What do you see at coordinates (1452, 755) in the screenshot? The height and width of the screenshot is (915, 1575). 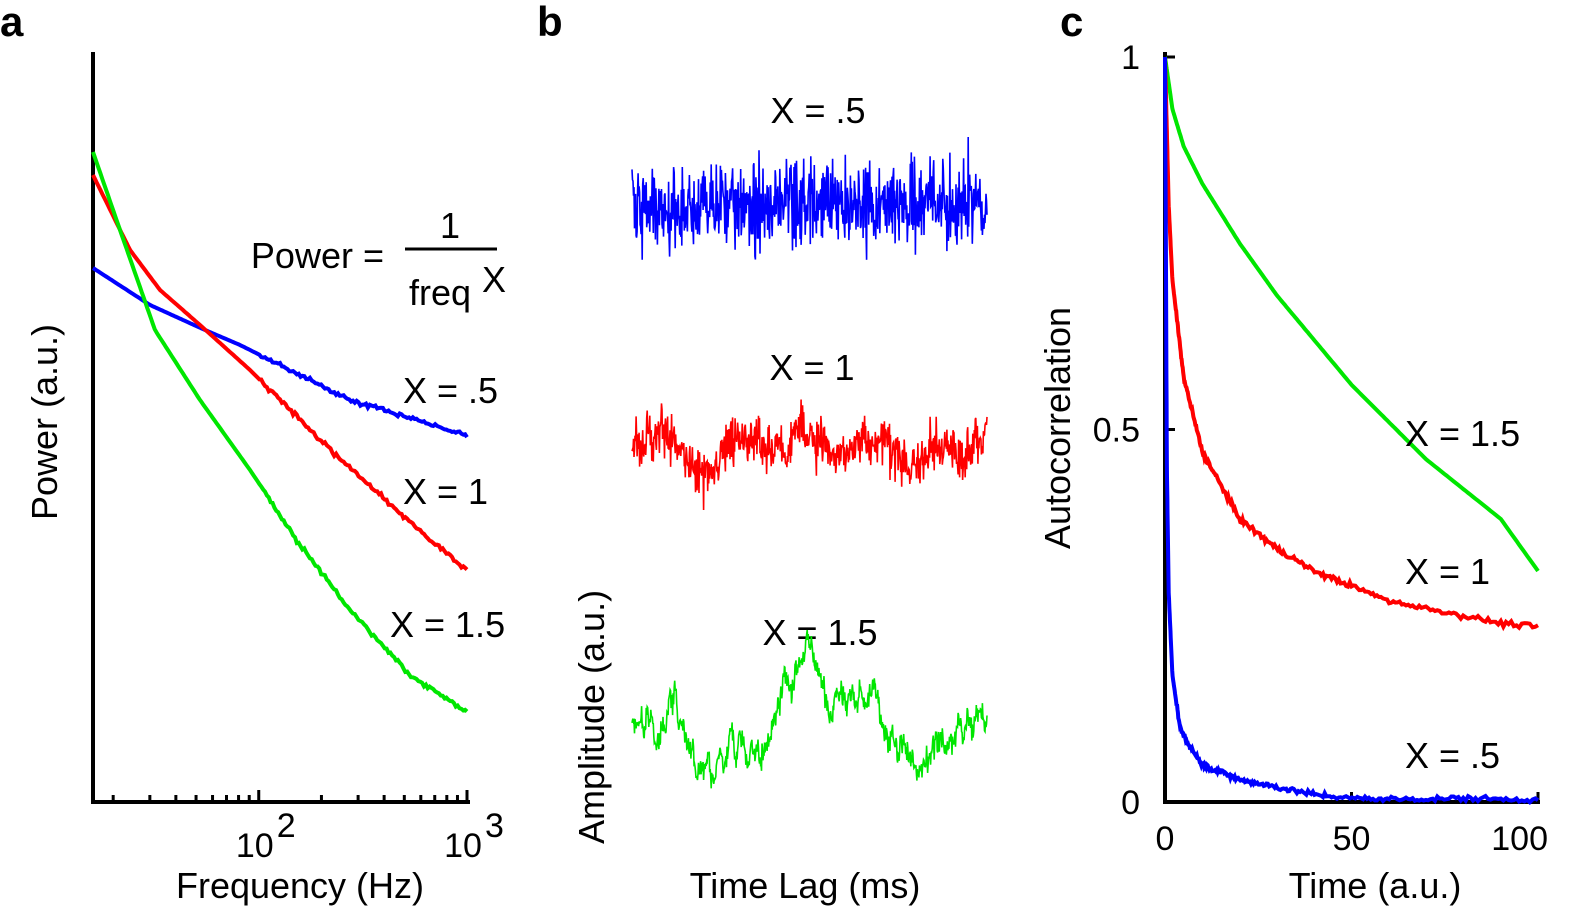 I see `panel-c-label-x-0-5: X = .5` at bounding box center [1452, 755].